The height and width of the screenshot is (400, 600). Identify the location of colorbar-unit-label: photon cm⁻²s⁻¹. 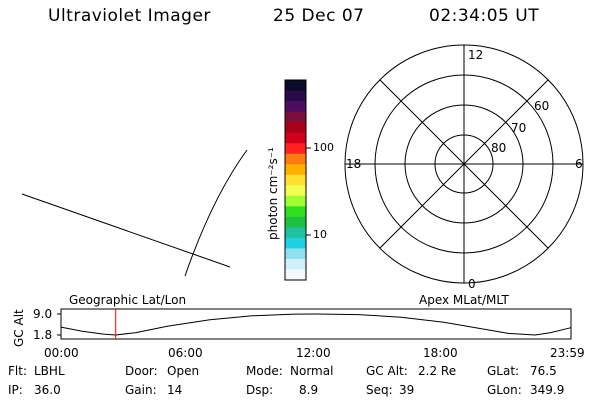
(273, 193).